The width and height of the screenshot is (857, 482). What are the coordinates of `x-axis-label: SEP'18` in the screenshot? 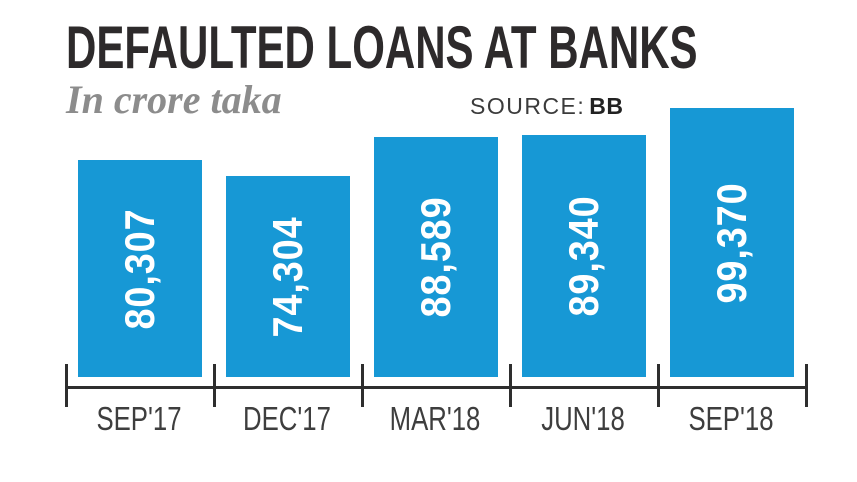 It's located at (731, 418).